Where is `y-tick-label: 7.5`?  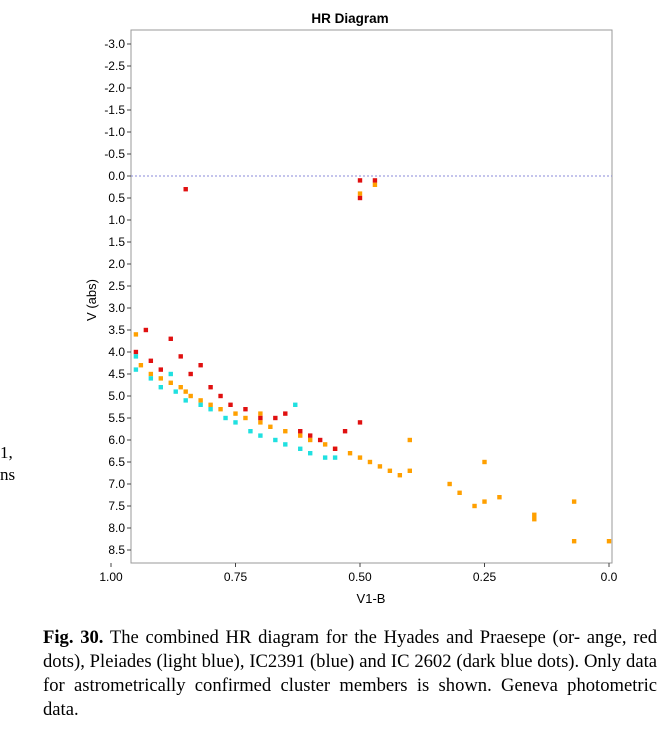
y-tick-label: 7.5 is located at coordinates (116, 506).